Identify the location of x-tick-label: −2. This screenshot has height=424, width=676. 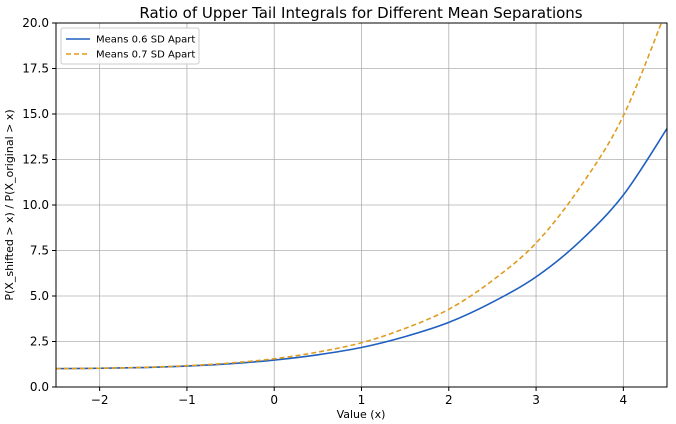
(100, 400).